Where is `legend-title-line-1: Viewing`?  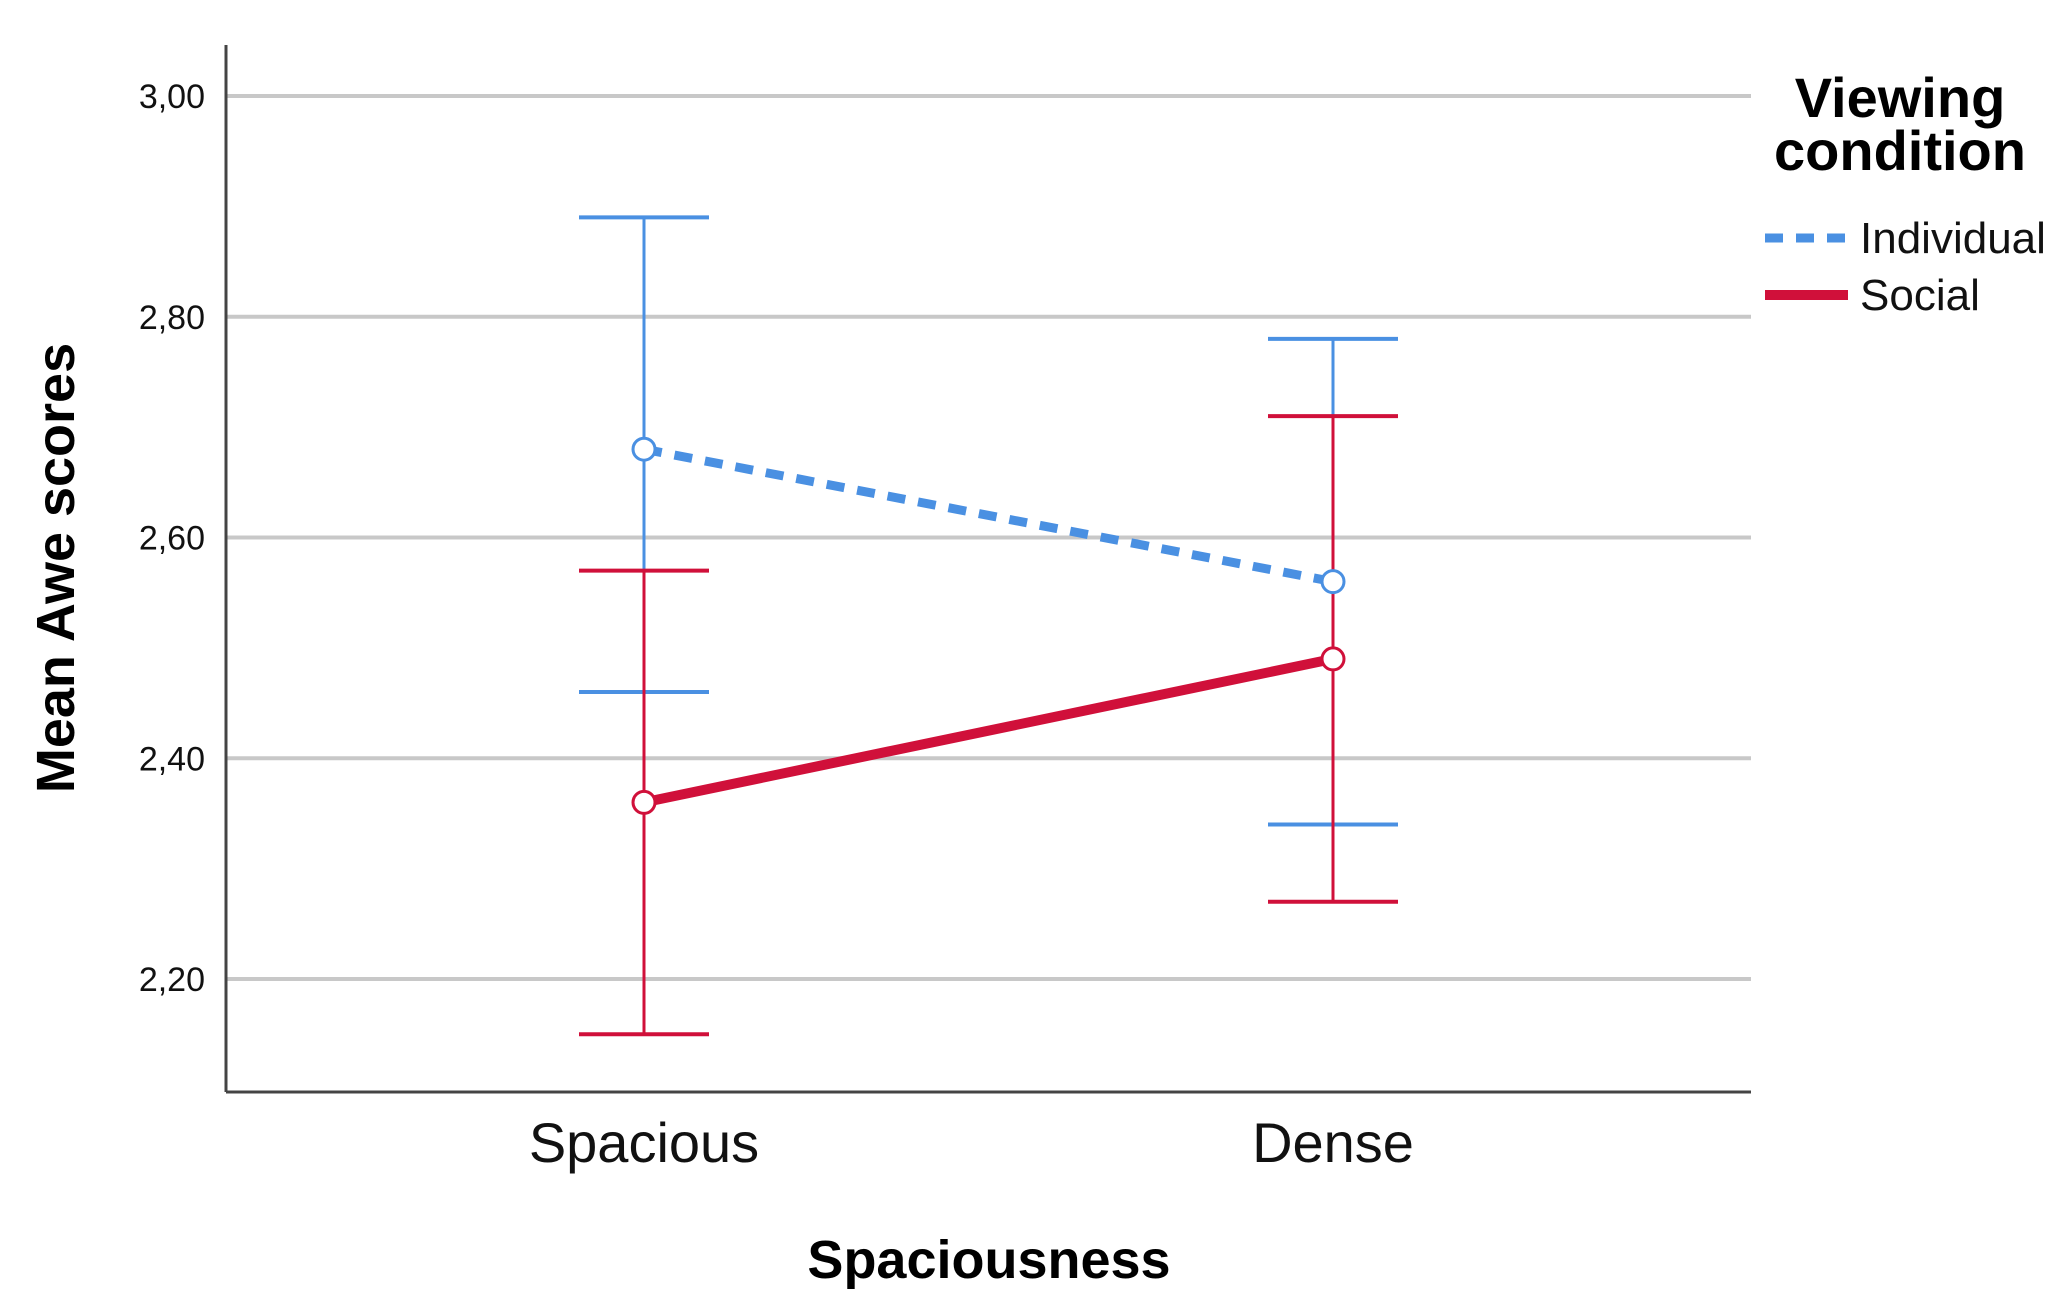 legend-title-line-1: Viewing is located at coordinates (1900, 97).